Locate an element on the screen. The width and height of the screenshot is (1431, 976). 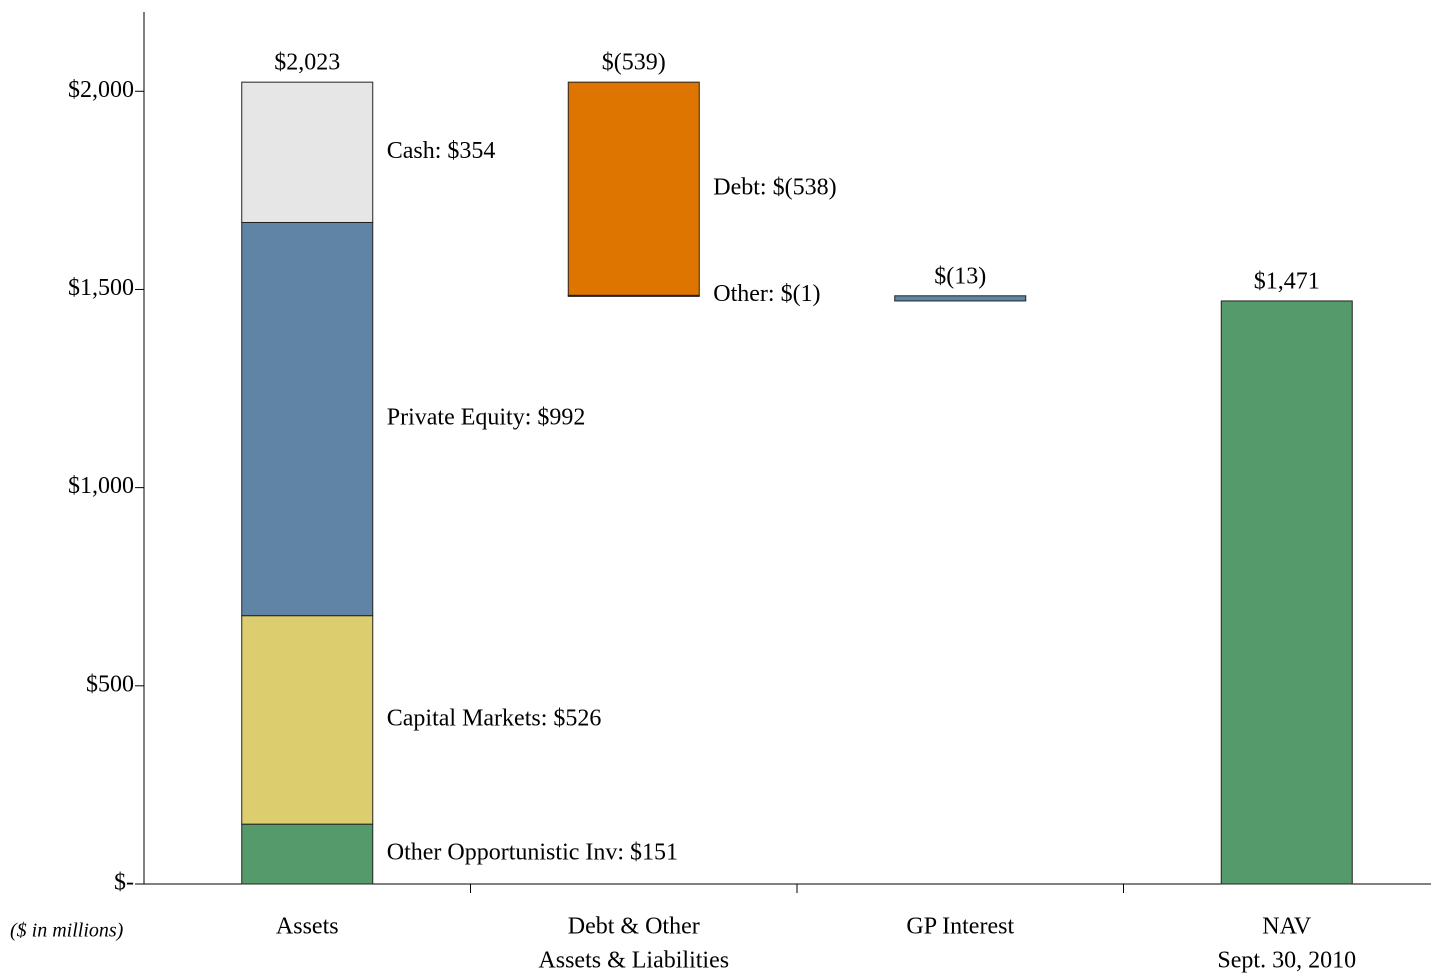
total-label: $(13) is located at coordinates (960, 276).